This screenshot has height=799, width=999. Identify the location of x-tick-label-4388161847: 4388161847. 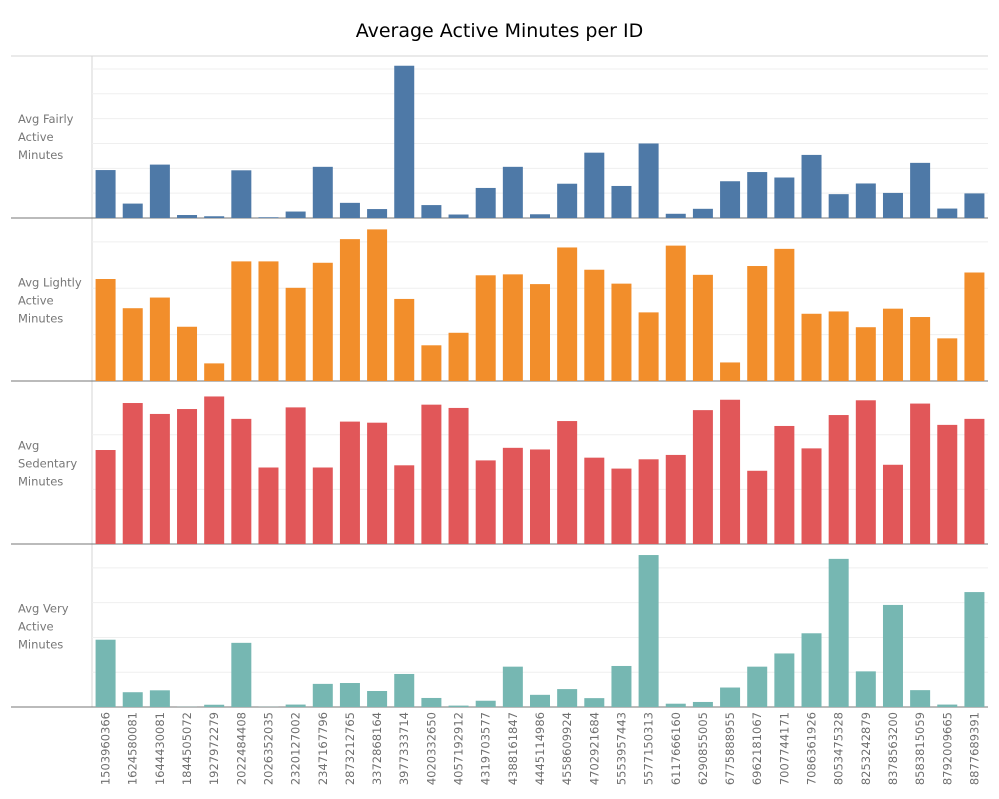
(513, 748).